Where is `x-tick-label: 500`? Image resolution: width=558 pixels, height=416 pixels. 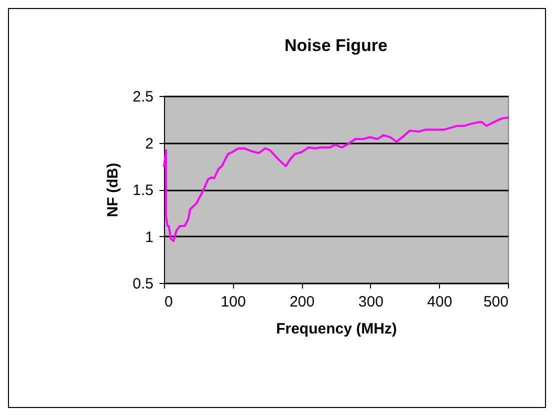 x-tick-label: 500 is located at coordinates (495, 302).